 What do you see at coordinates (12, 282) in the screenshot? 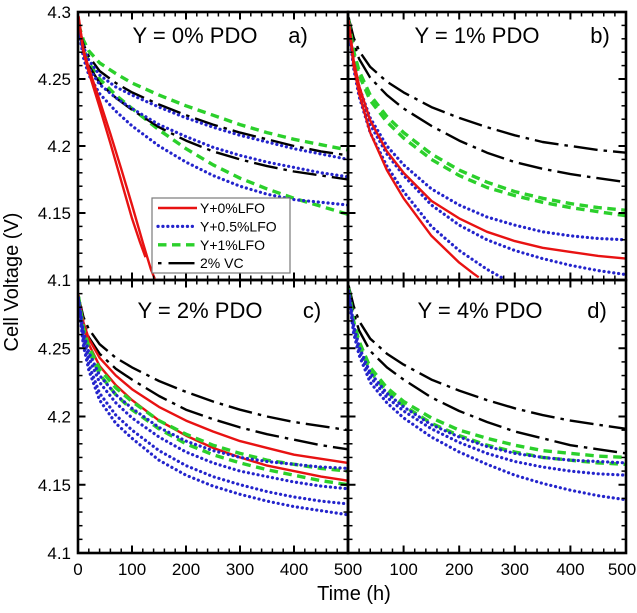
I see `y-axis-label: Cell Voltage (V)` at bounding box center [12, 282].